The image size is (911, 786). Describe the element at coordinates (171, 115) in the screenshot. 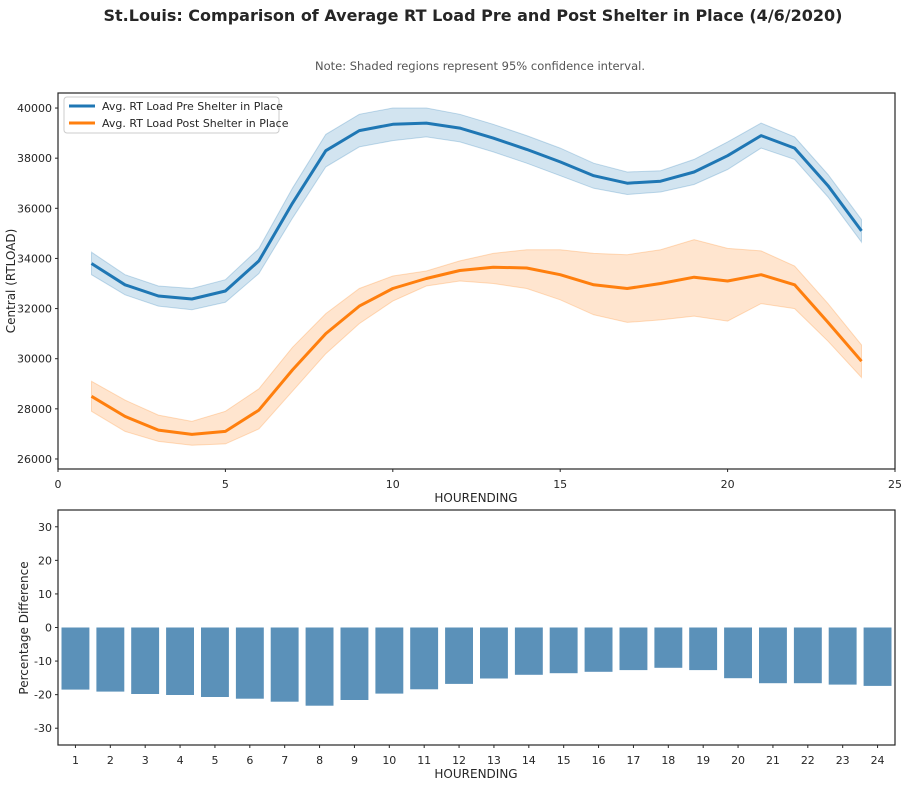

I see `legend-box` at that location.